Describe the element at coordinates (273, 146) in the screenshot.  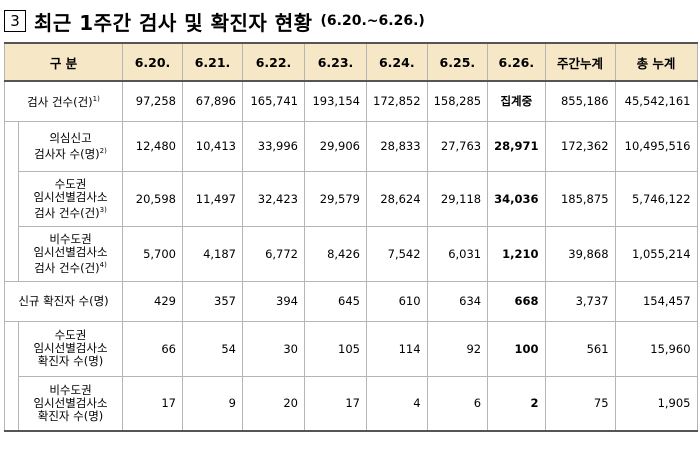
I see `table-cell: 33,996` at that location.